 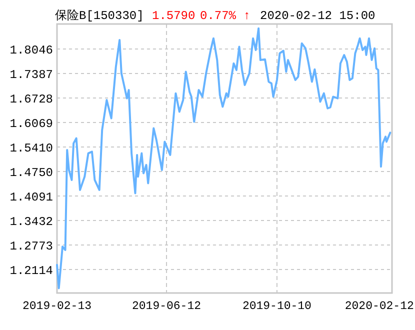 I want to click on x-tick-label: 2019-06-12, so click(x=167, y=306).